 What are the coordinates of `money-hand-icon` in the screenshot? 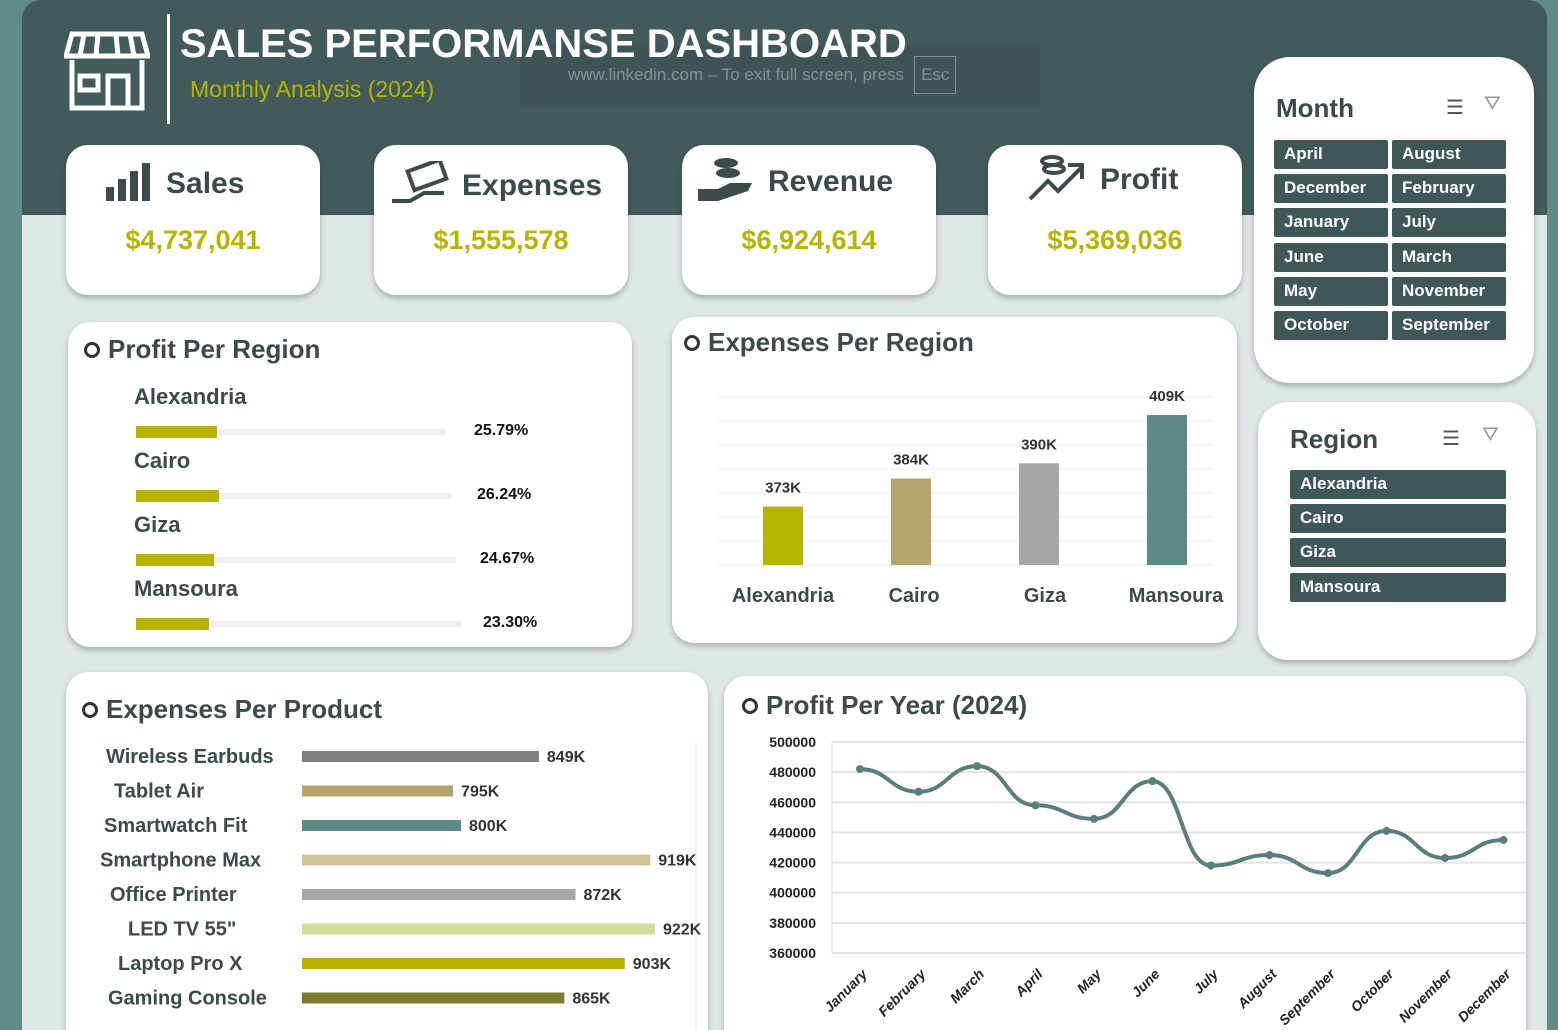 It's located at (420, 182).